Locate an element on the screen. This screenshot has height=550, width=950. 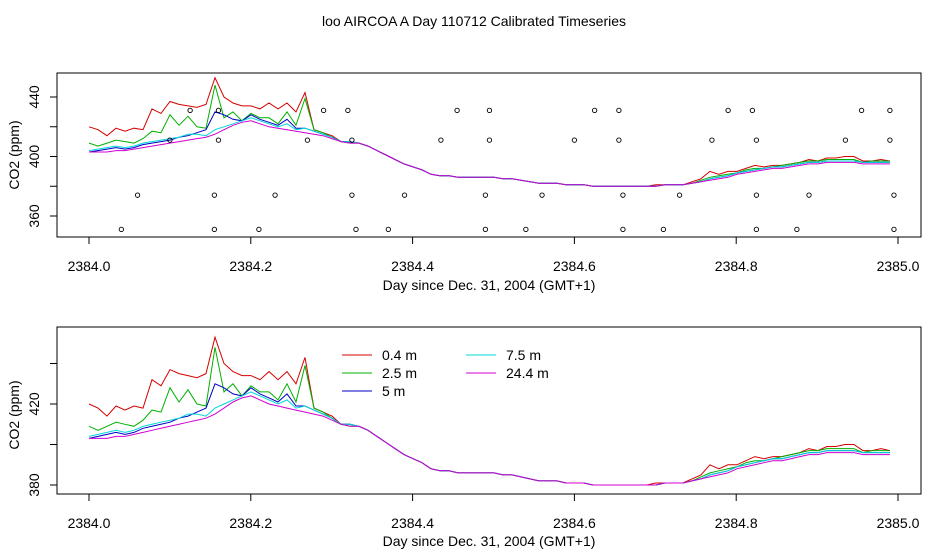
top-x-axis-label: Day since Dec. 31, 2004 (GMT+1) is located at coordinates (489, 285).